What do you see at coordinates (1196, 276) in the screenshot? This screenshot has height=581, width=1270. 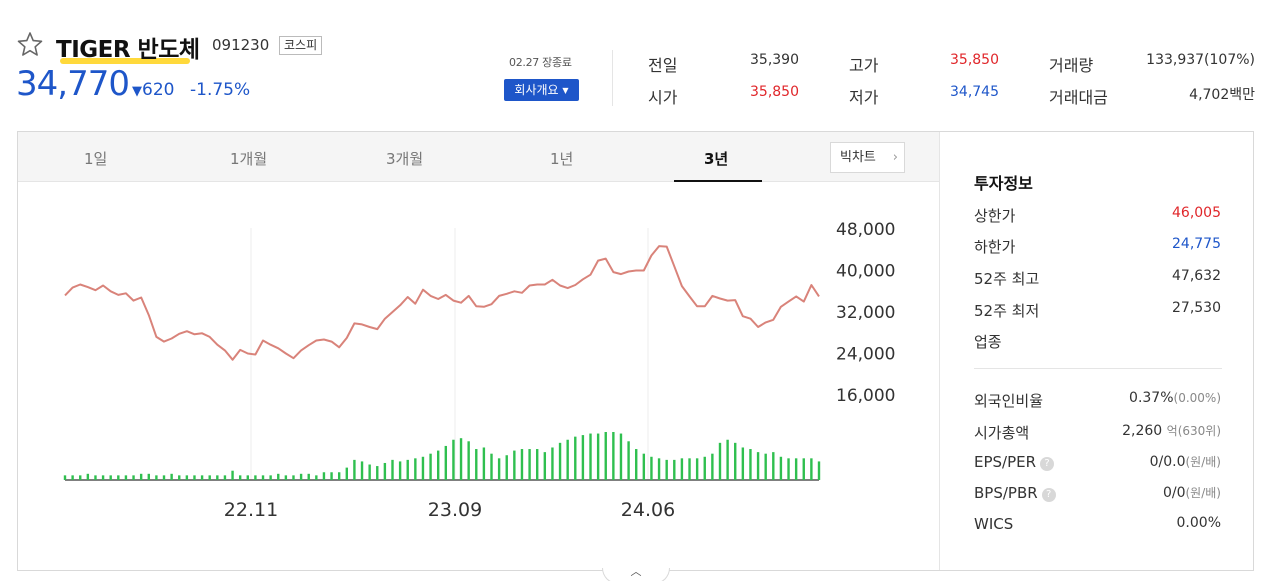 I see `high52-value: 47,632` at bounding box center [1196, 276].